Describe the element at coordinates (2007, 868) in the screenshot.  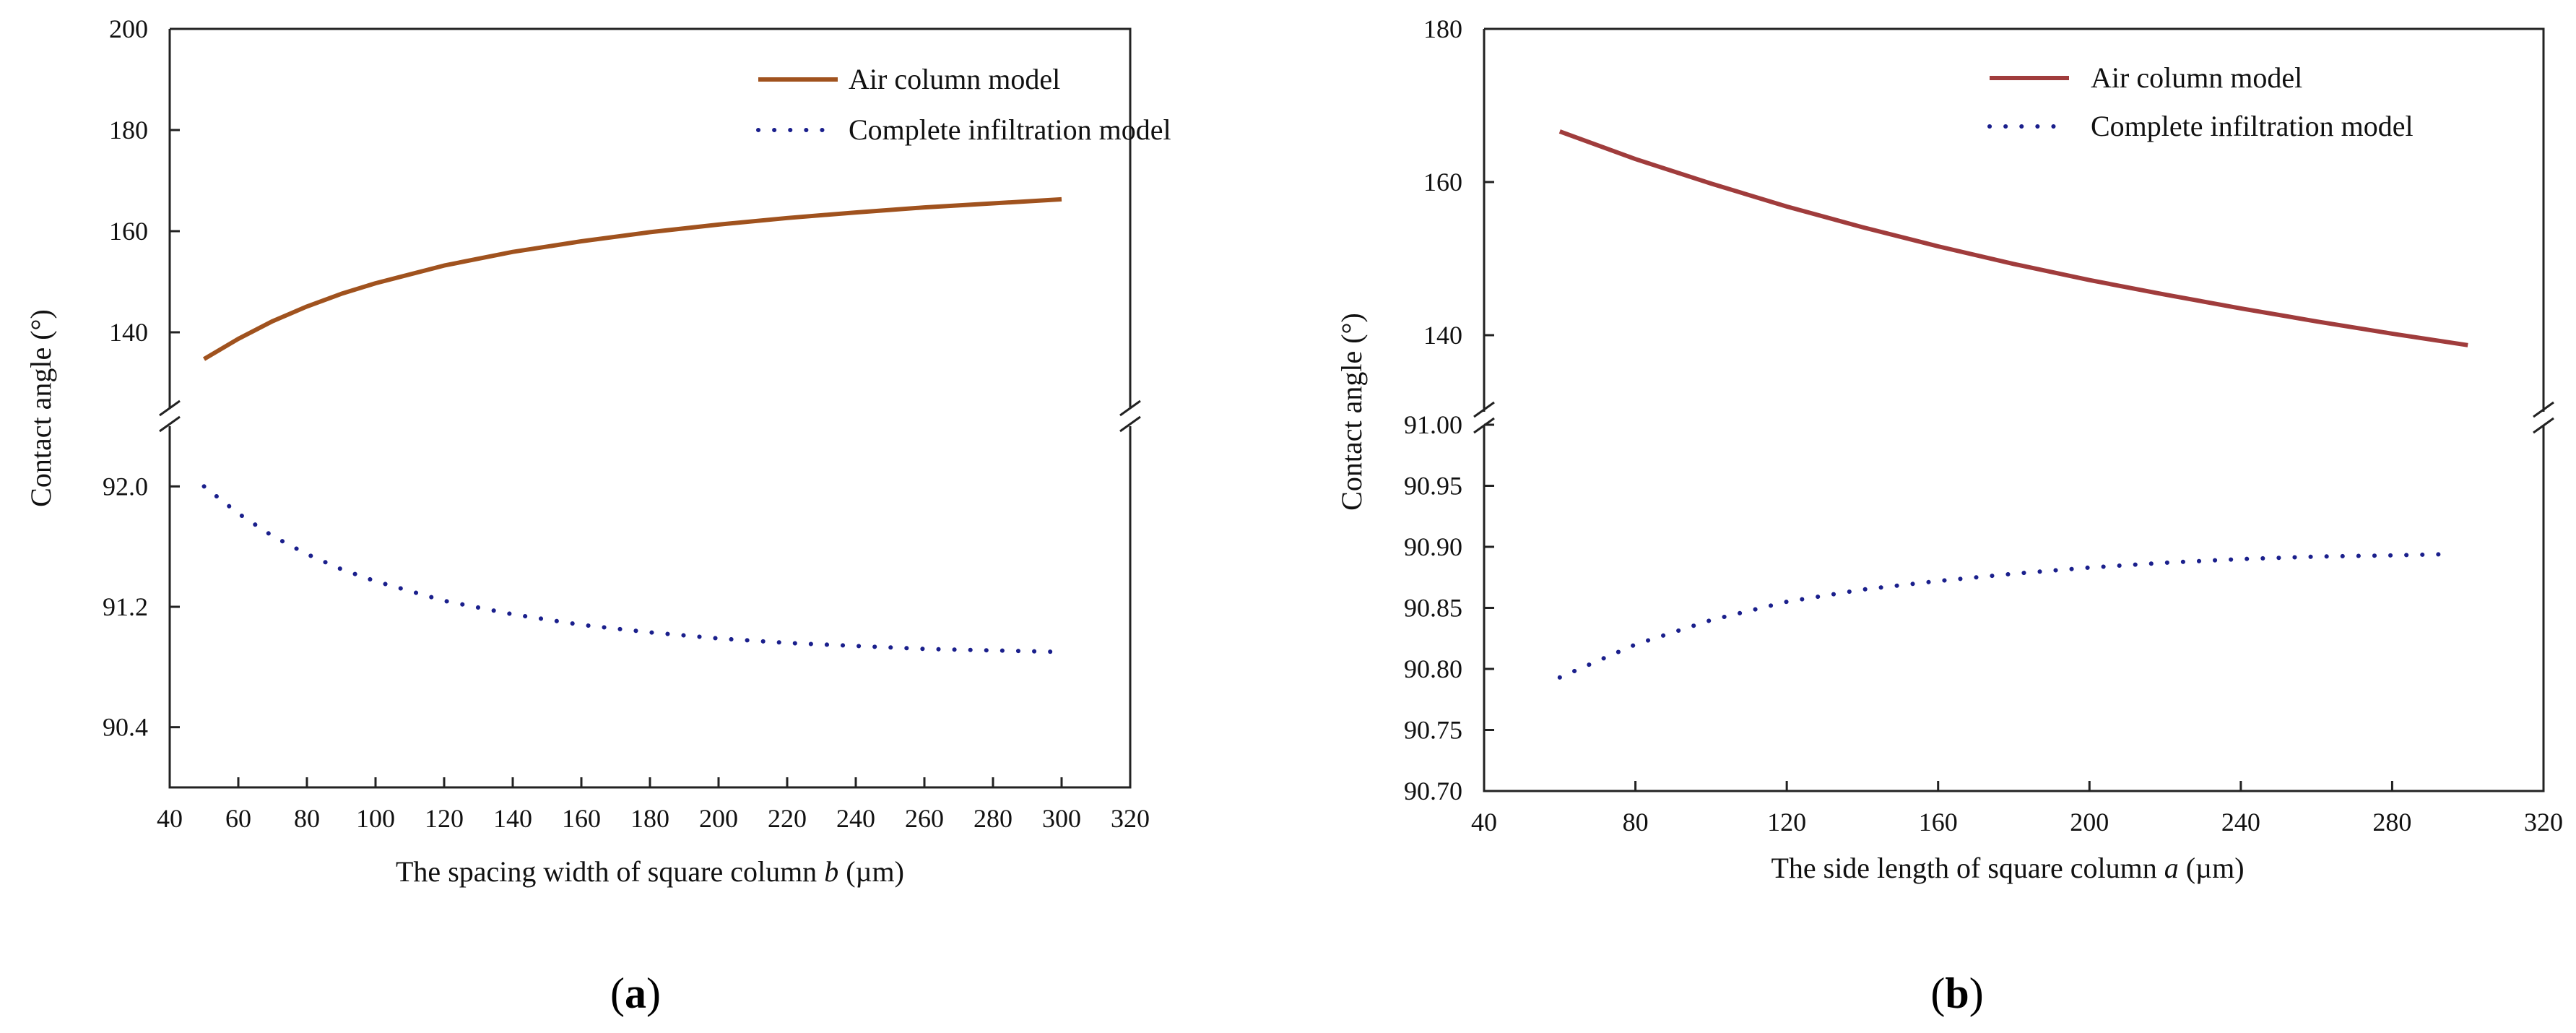
I see `x-axis-title-b: The side length of square column a (µm)` at that location.